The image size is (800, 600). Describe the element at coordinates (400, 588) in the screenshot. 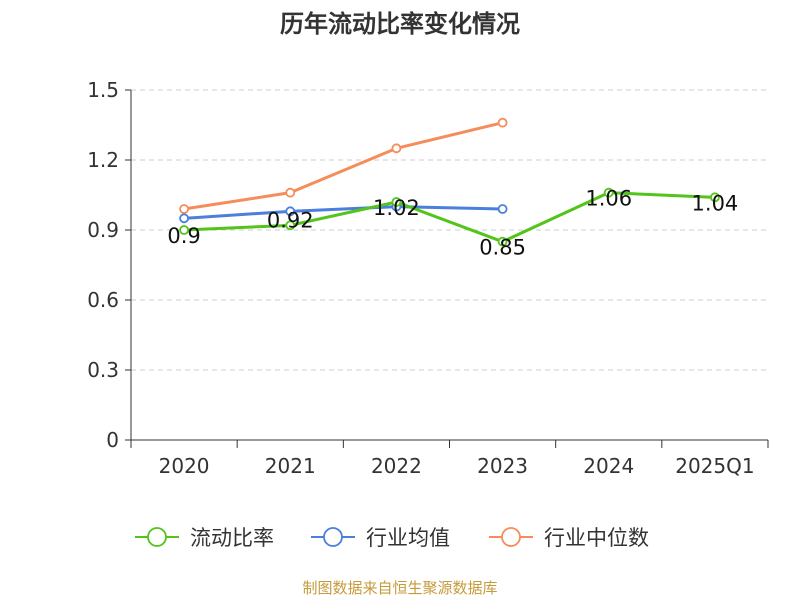

I see `source-note: 制图数据来自恒生聚源数据库` at that location.